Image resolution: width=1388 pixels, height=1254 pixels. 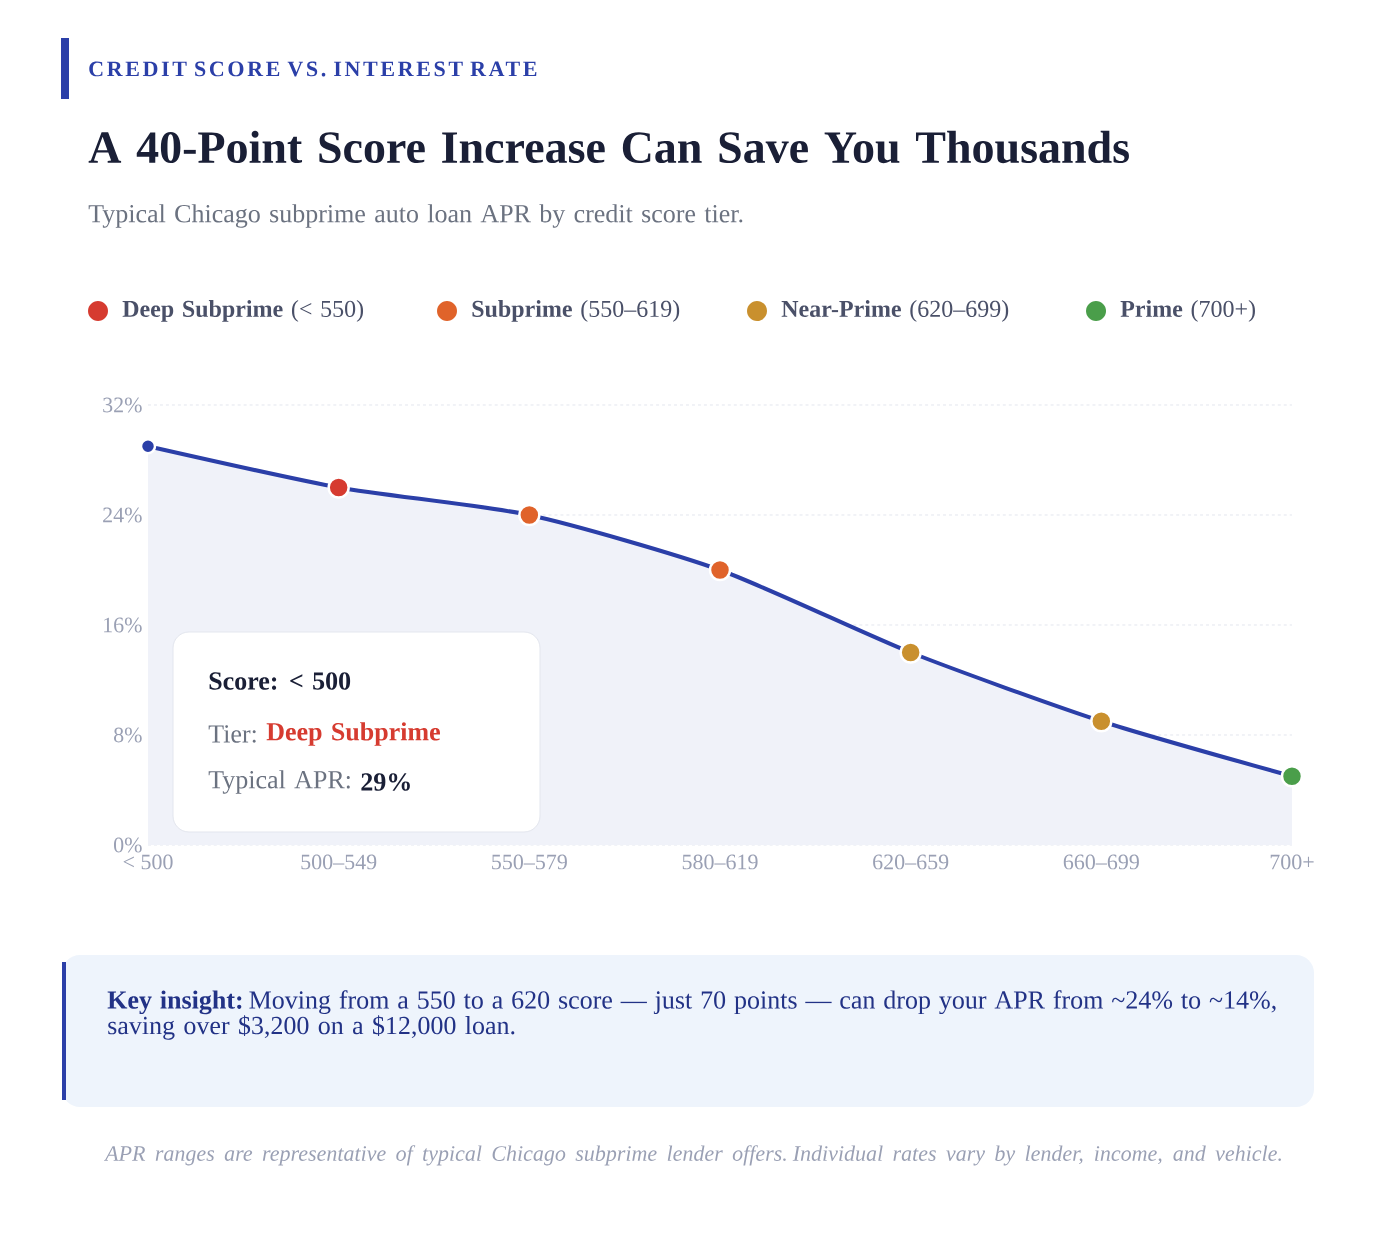 I want to click on x-tick-label: 700+, so click(x=1292, y=862).